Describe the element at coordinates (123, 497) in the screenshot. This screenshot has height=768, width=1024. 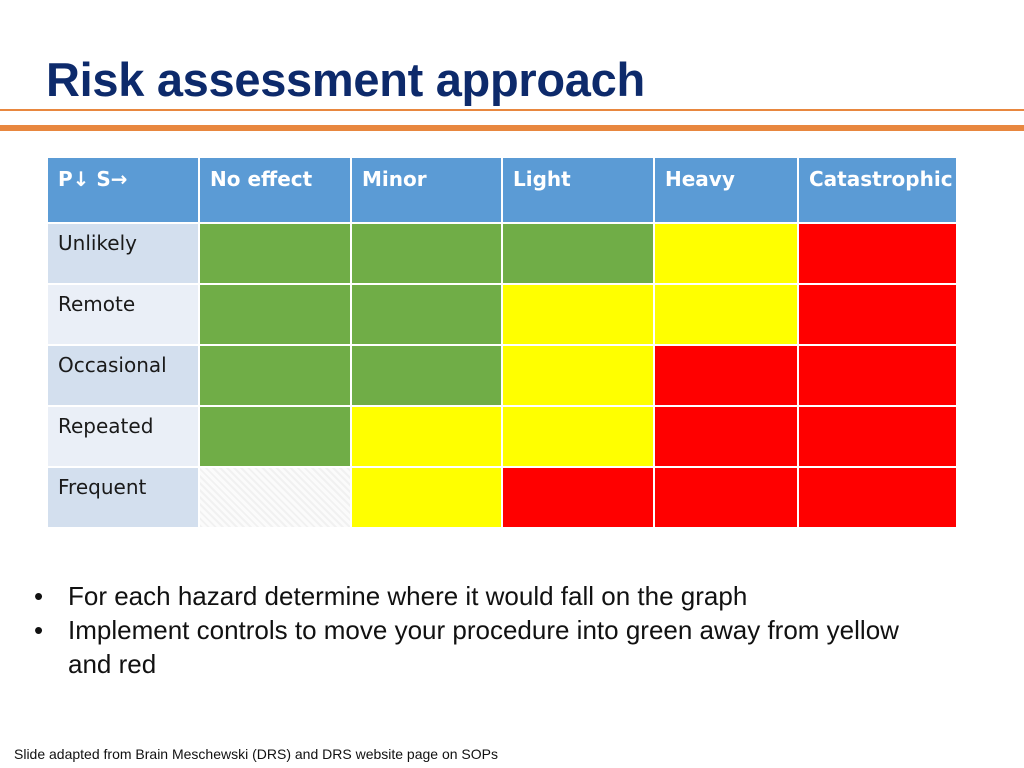
I see `probability-label: Frequent` at that location.